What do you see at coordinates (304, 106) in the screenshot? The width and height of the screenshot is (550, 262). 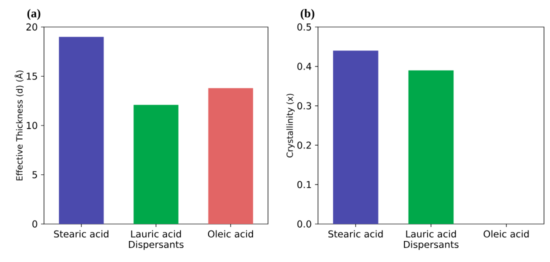 I see `y-tick-label: 0.3` at bounding box center [304, 106].